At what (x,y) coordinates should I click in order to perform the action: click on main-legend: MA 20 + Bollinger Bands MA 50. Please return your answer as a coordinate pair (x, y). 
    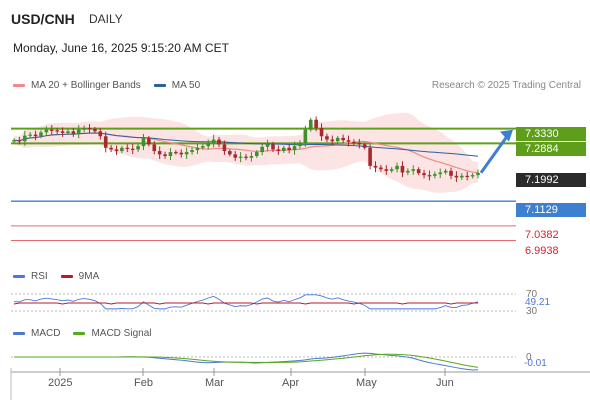
    Looking at the image, I should click on (106, 85).